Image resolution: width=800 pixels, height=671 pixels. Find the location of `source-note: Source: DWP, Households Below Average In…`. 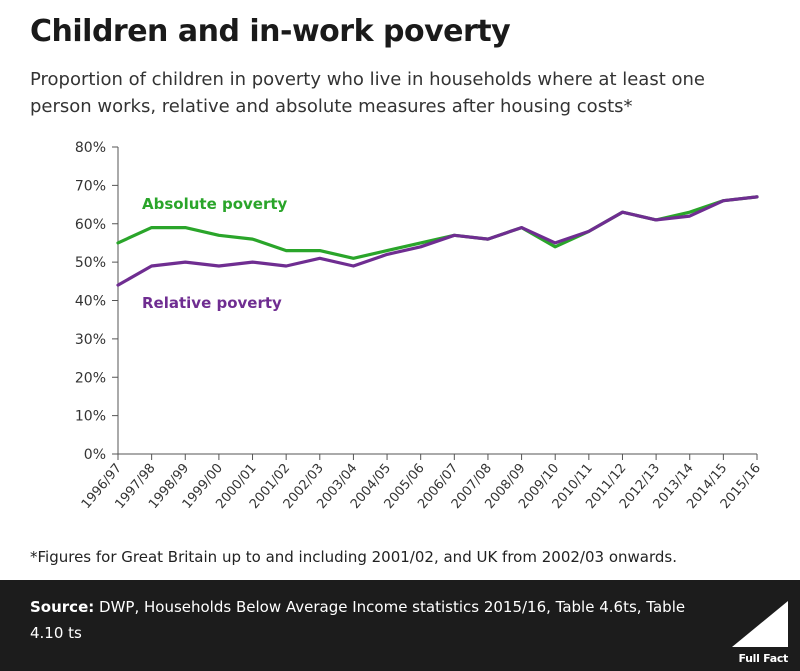

source-note: Source: DWP, Households Below Average In… is located at coordinates (375, 620).